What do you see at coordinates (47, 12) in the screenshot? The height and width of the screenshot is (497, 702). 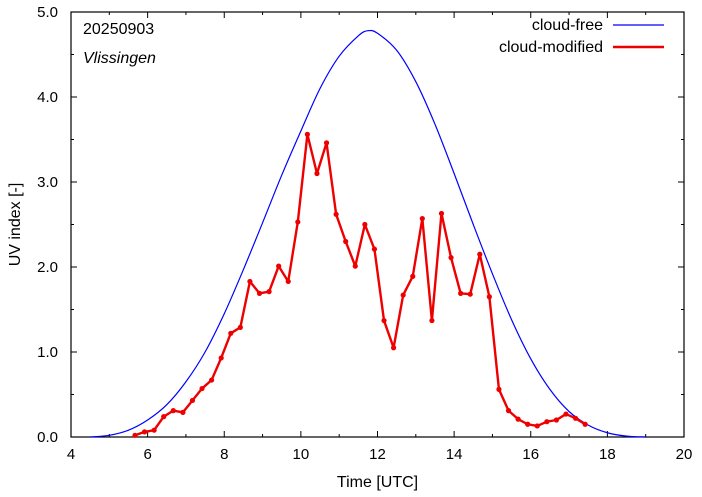 I see `y-tick-label: 5.0` at bounding box center [47, 12].